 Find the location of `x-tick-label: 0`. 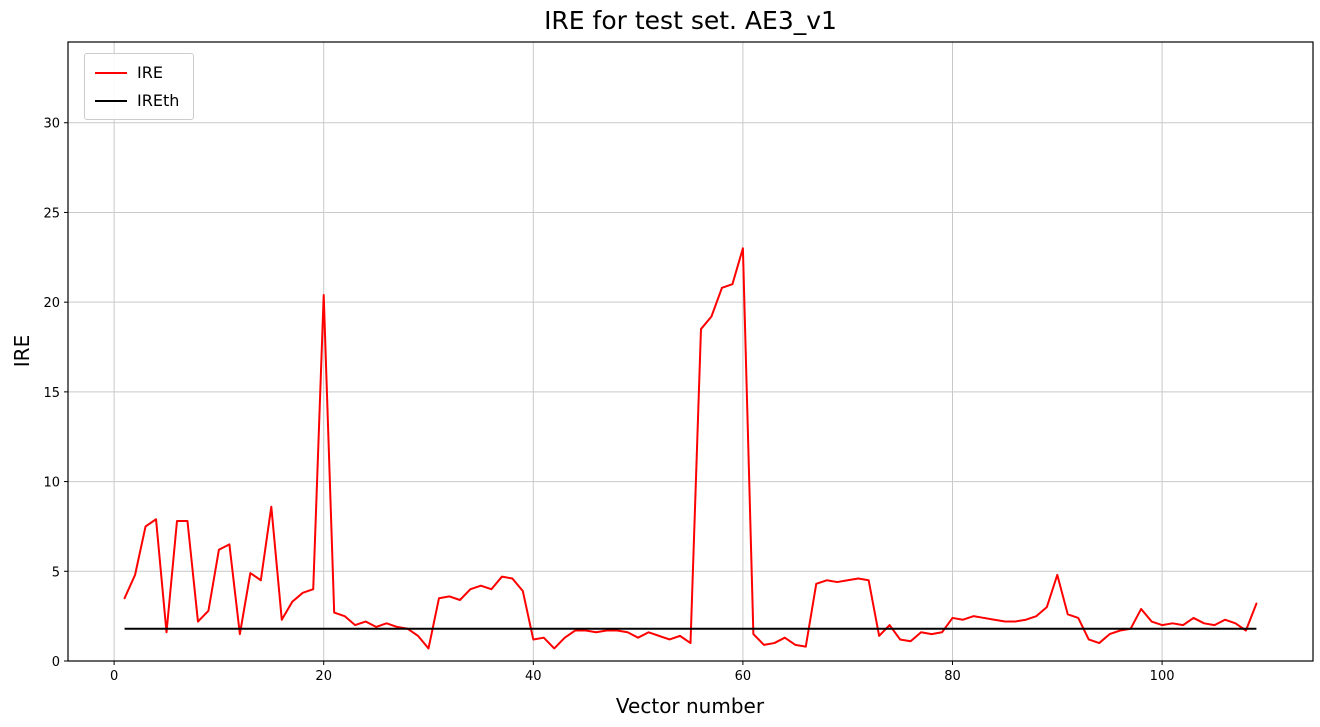

x-tick-label: 0 is located at coordinates (114, 676).